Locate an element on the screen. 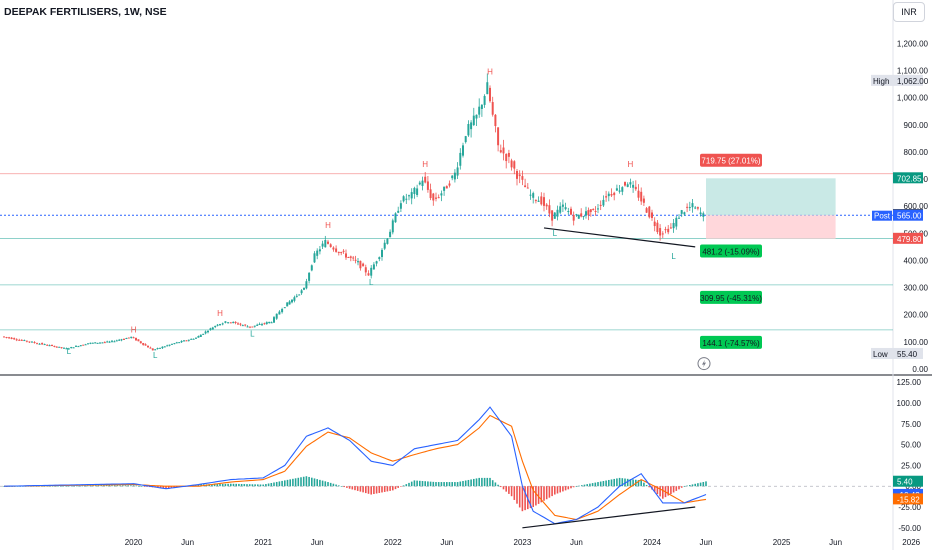 This screenshot has height=550, width=932. currency-button: INR is located at coordinates (909, 12).